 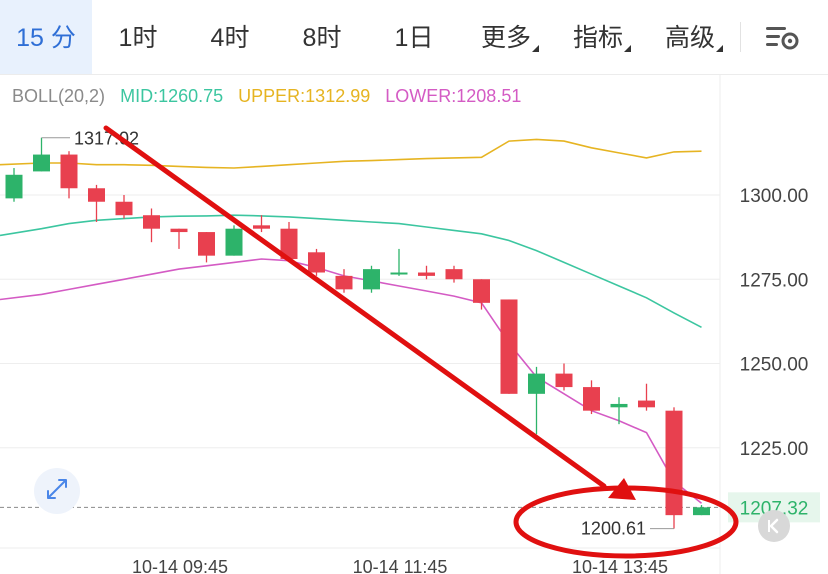 I want to click on tab-label: 指标, so click(x=597, y=38).